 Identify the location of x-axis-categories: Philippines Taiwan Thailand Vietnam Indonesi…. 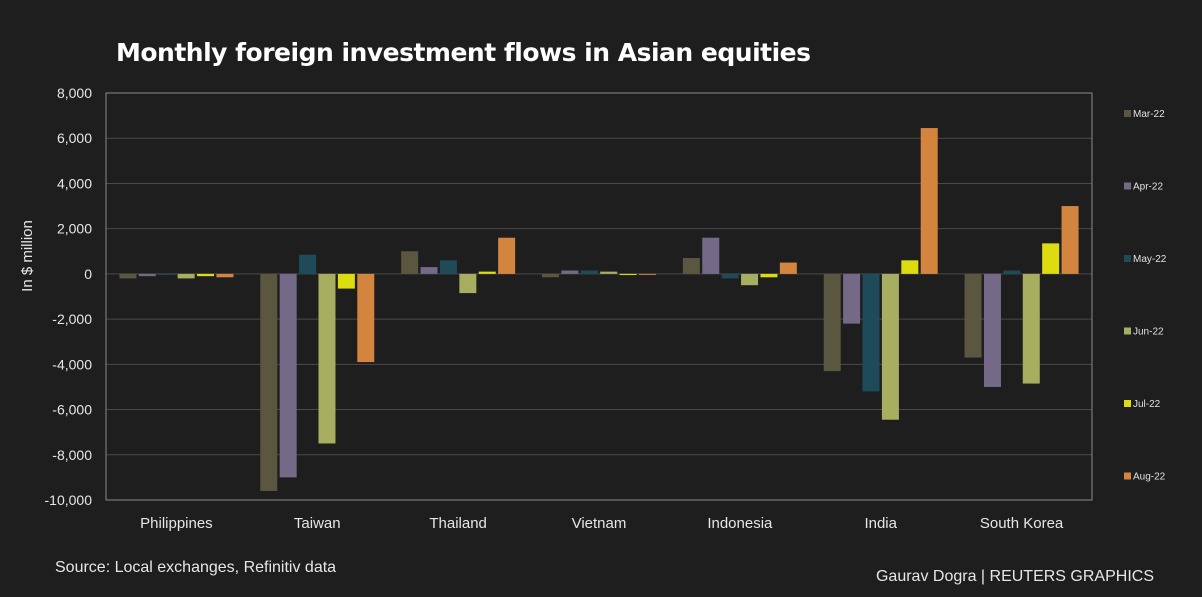
(602, 523).